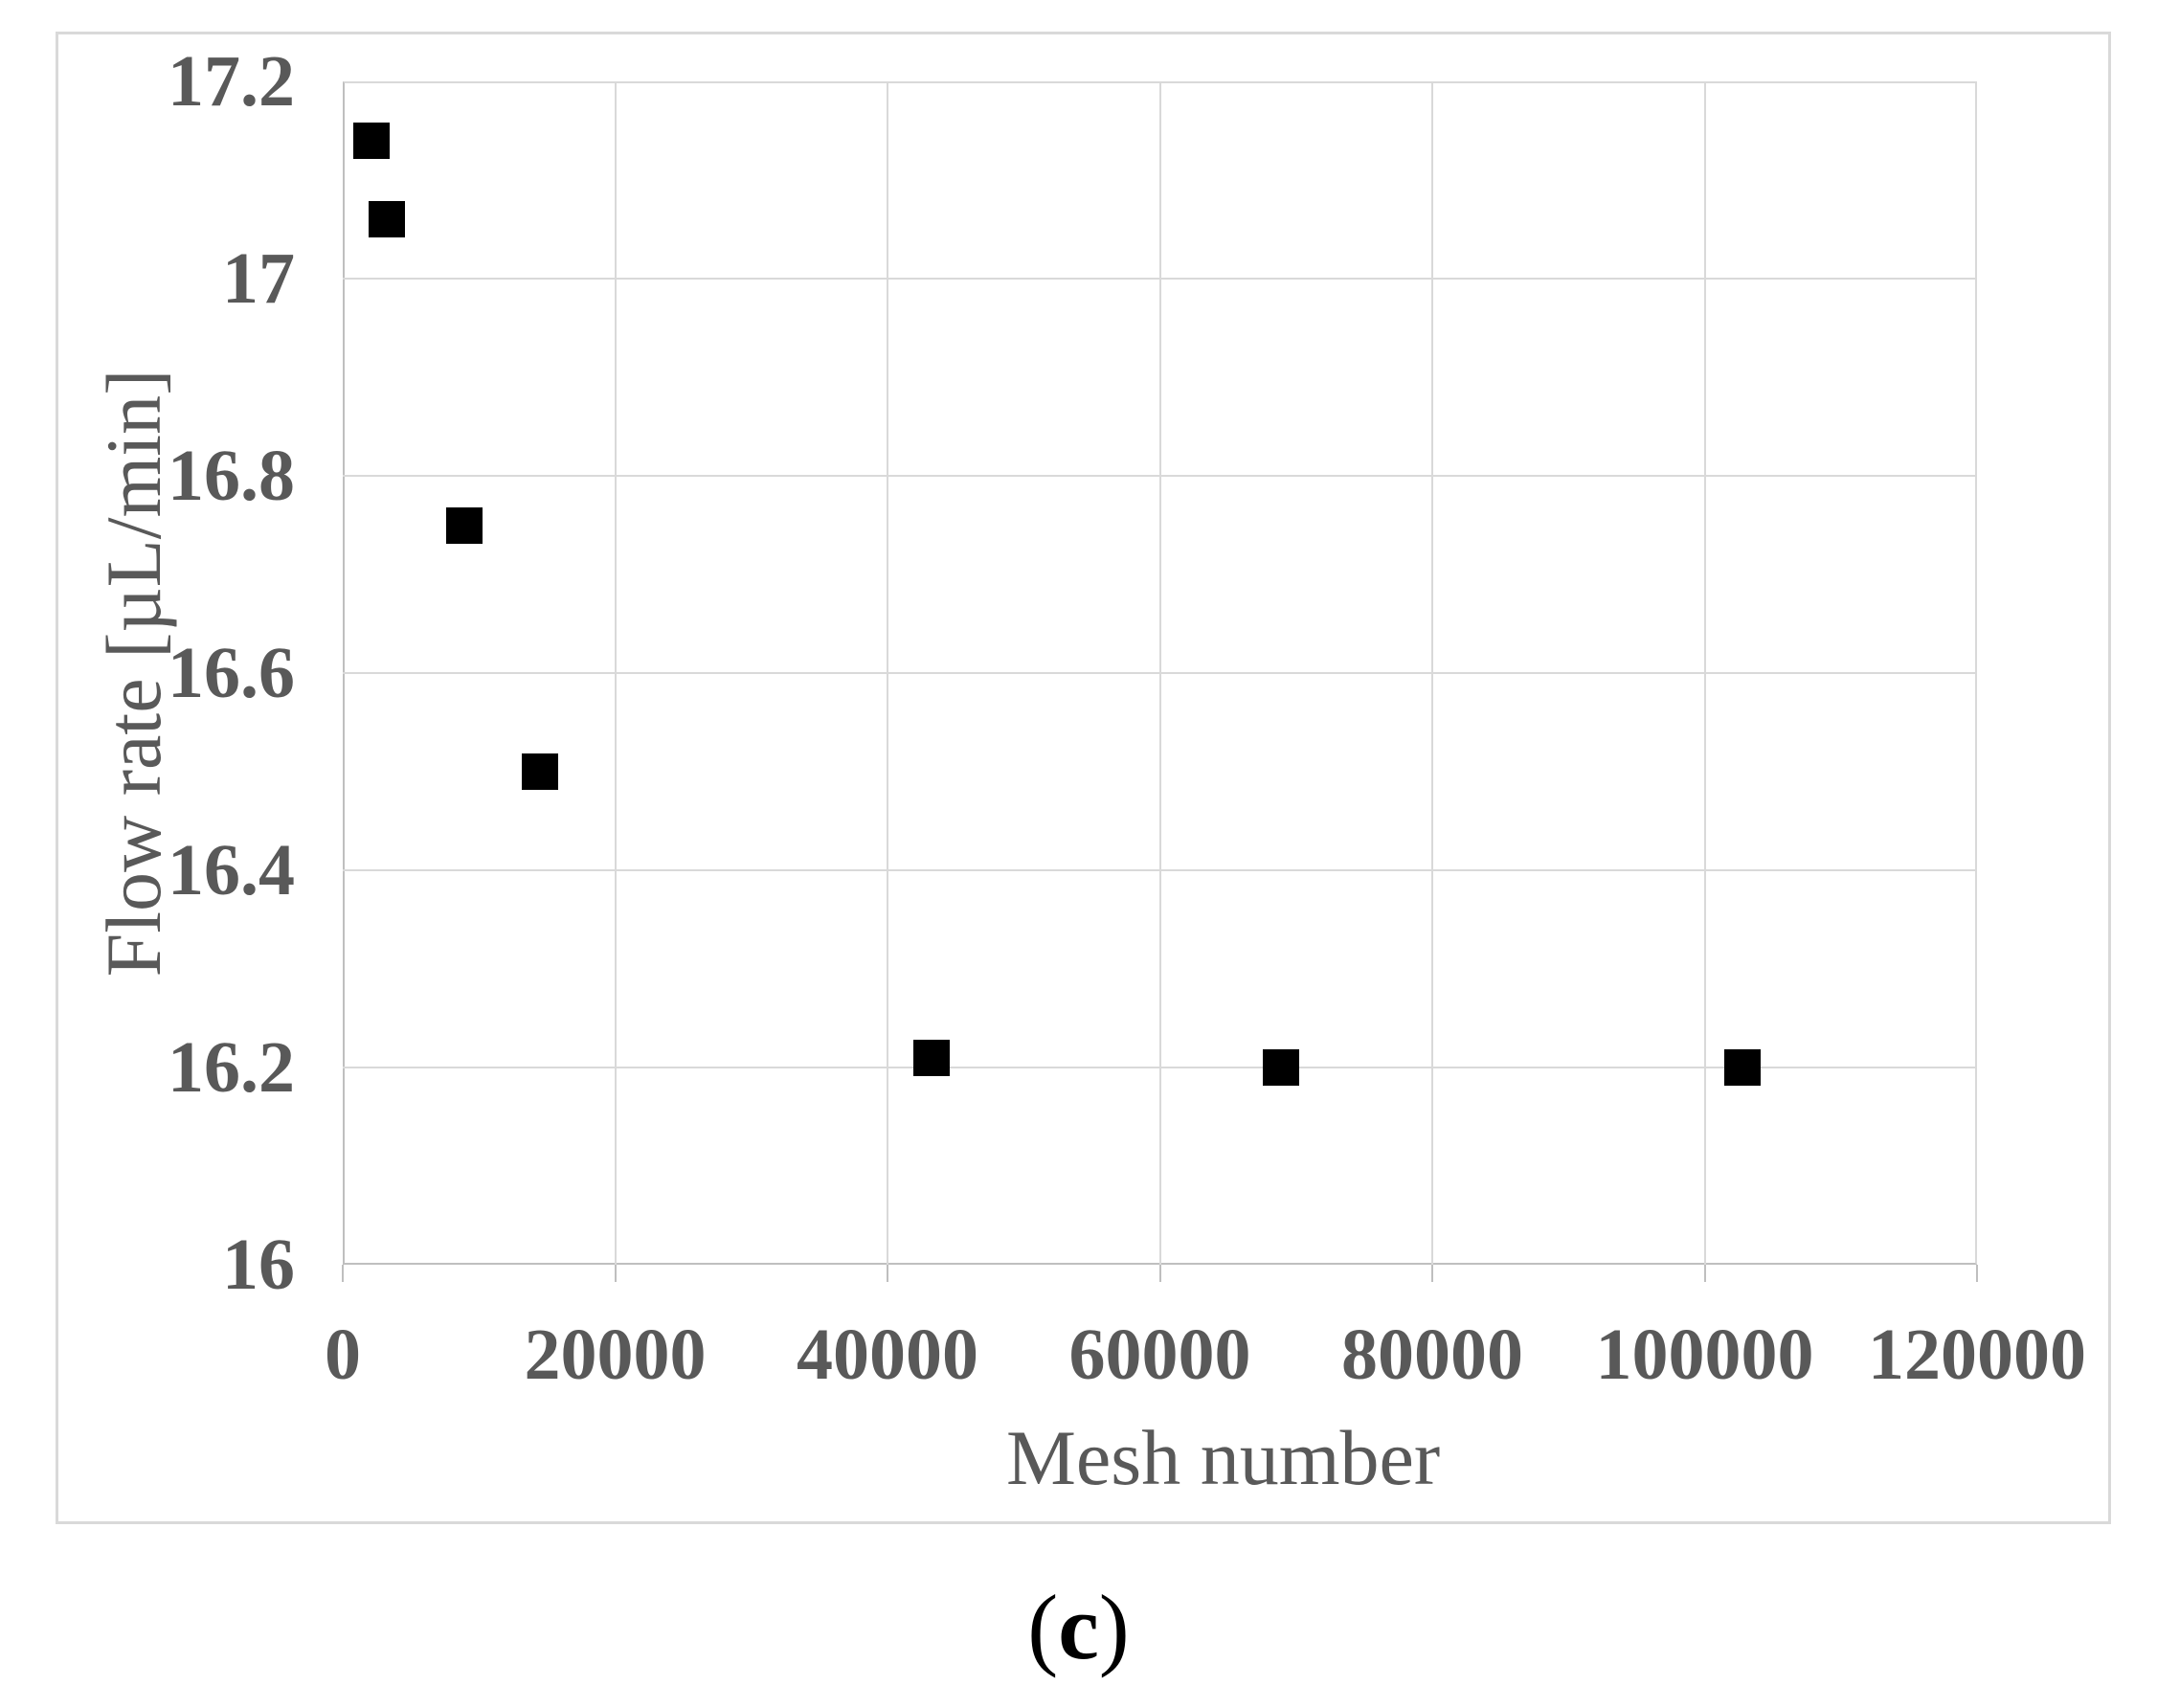 This screenshot has height=1708, width=2157. I want to click on caption-open-paren: (, so click(1043, 1627).